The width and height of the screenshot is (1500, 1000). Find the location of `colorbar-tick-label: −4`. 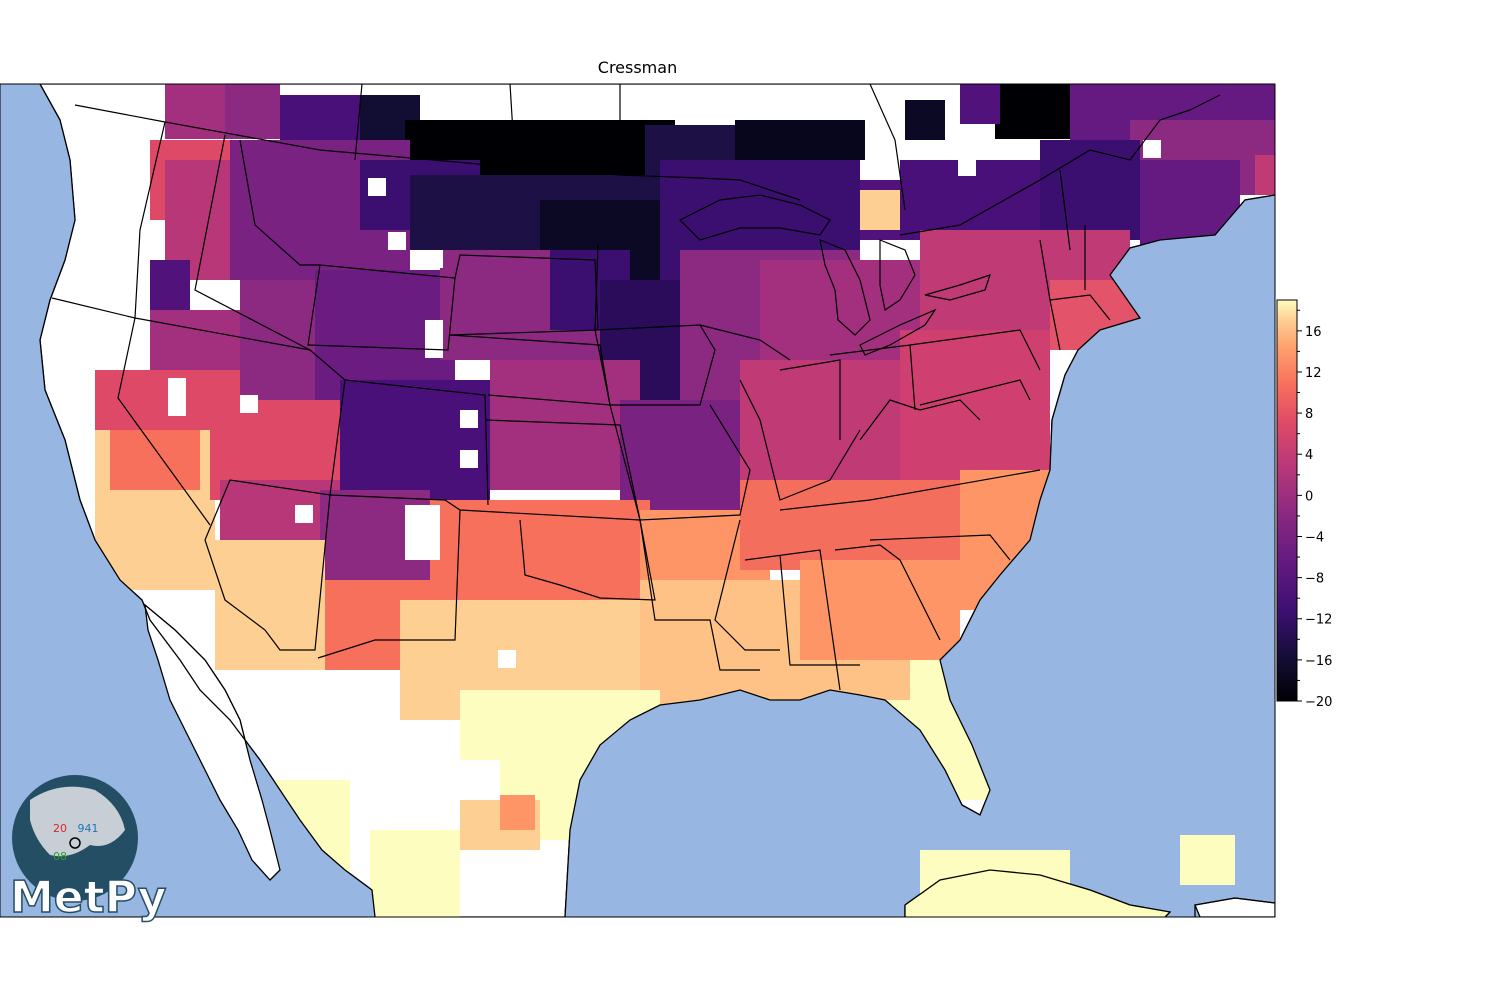

colorbar-tick-label: −4 is located at coordinates (1314, 537).